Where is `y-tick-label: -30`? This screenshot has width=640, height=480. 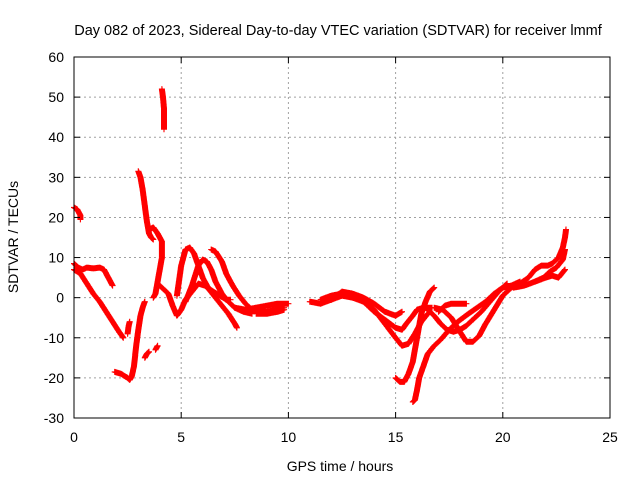 y-tick-label: -30 is located at coordinates (54, 418).